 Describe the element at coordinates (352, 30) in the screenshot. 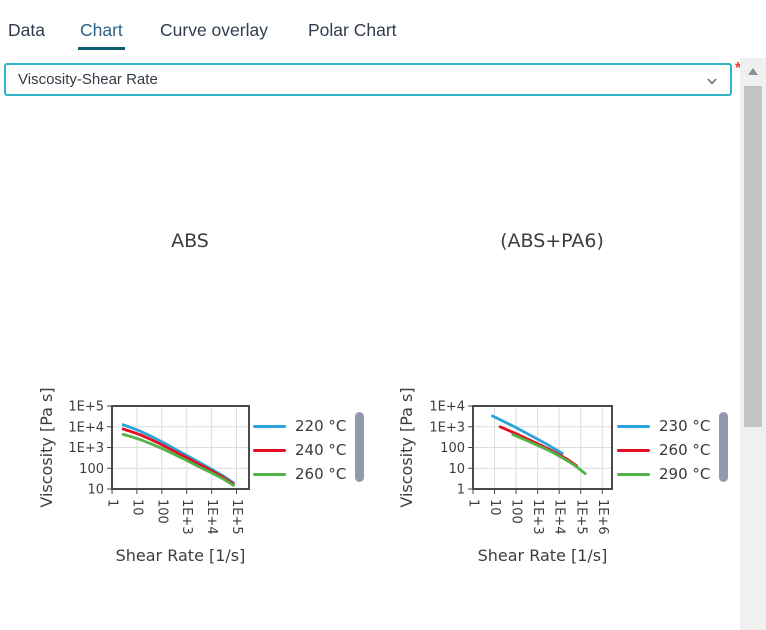

I see `tab-polar-chart: Polar Chart` at that location.